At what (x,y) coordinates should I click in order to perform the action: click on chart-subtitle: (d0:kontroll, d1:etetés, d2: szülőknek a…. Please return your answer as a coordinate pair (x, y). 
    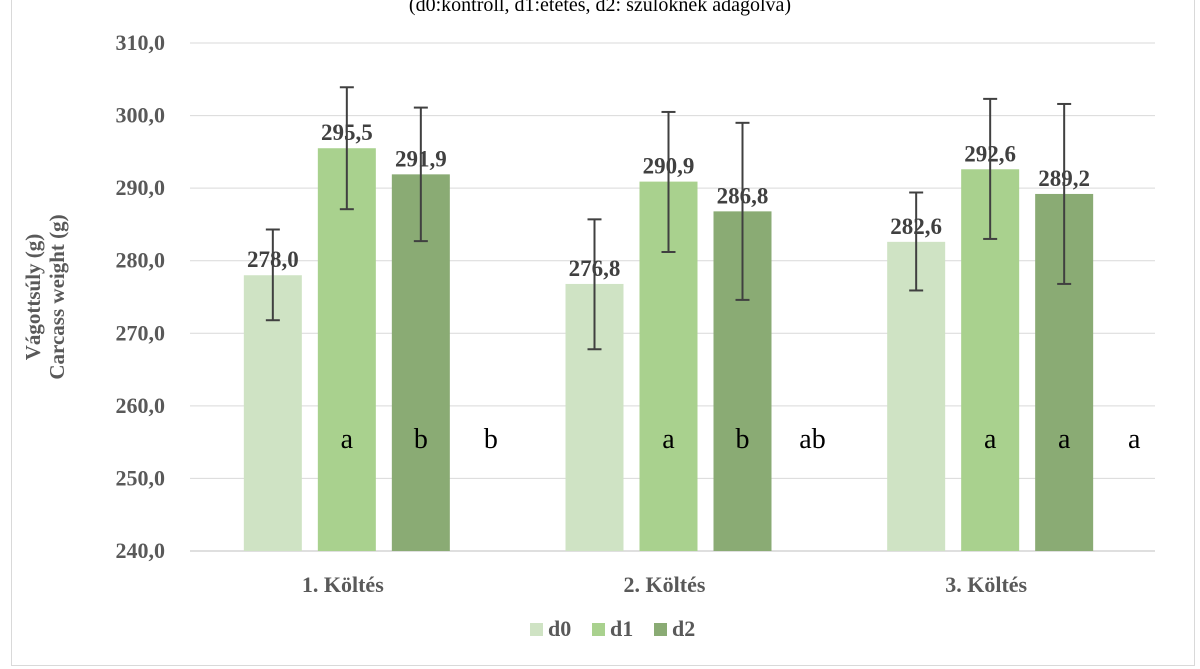
    Looking at the image, I should click on (600, 8).